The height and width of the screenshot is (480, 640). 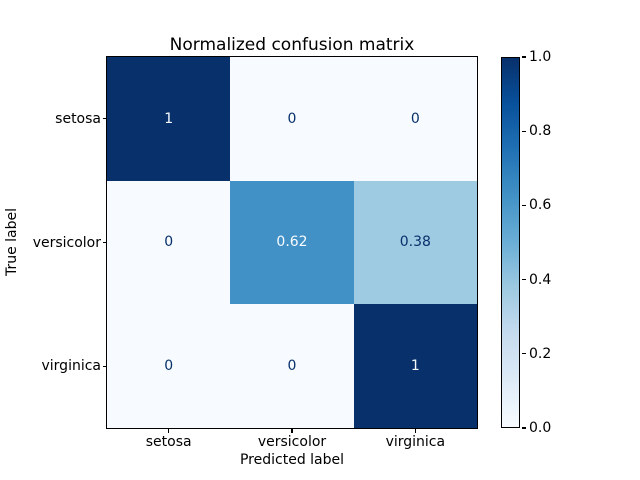 I want to click on colorbar, so click(x=510, y=242).